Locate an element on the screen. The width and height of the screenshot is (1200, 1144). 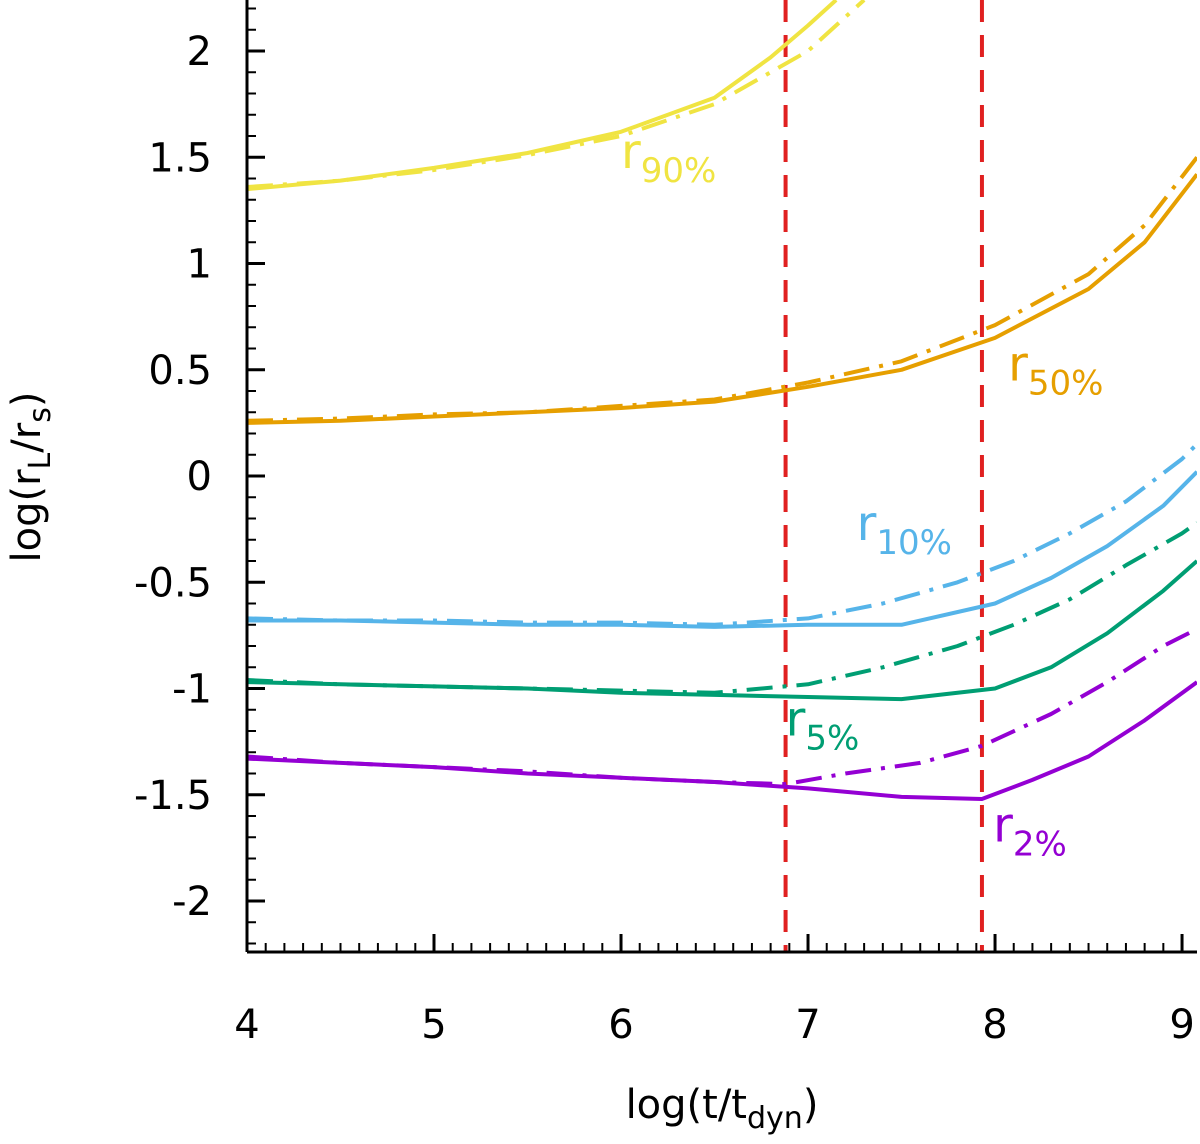
x-tick-label: 7 is located at coordinates (807, 1025).